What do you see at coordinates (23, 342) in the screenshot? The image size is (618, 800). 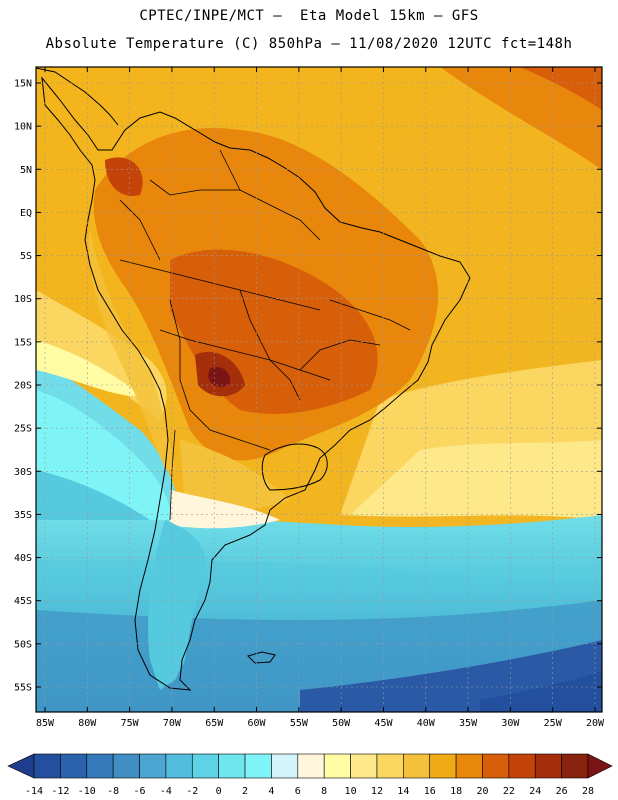 I see `lat-label: 15S` at bounding box center [23, 342].